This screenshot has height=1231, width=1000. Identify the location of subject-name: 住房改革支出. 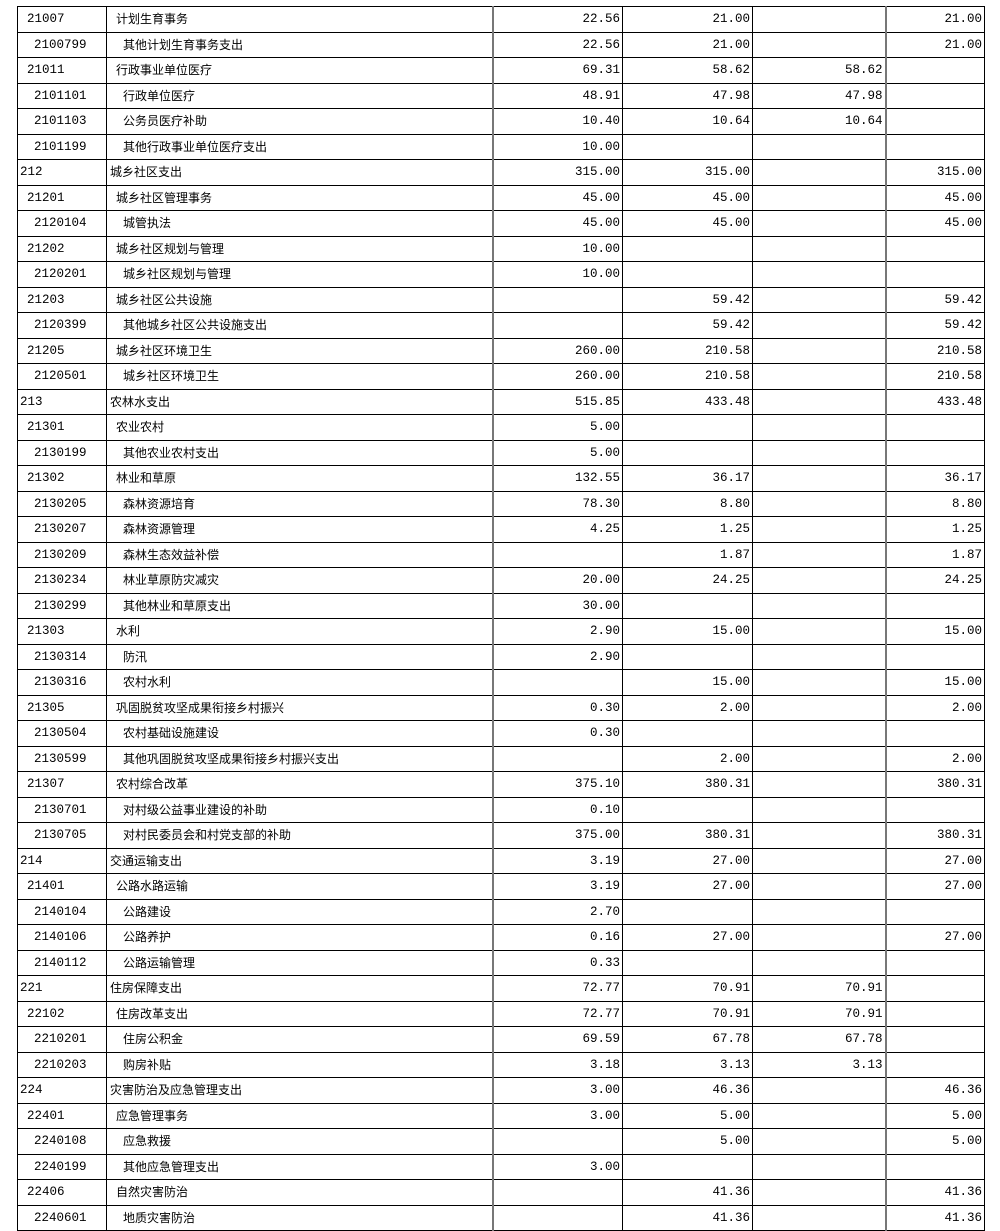
(299, 1013).